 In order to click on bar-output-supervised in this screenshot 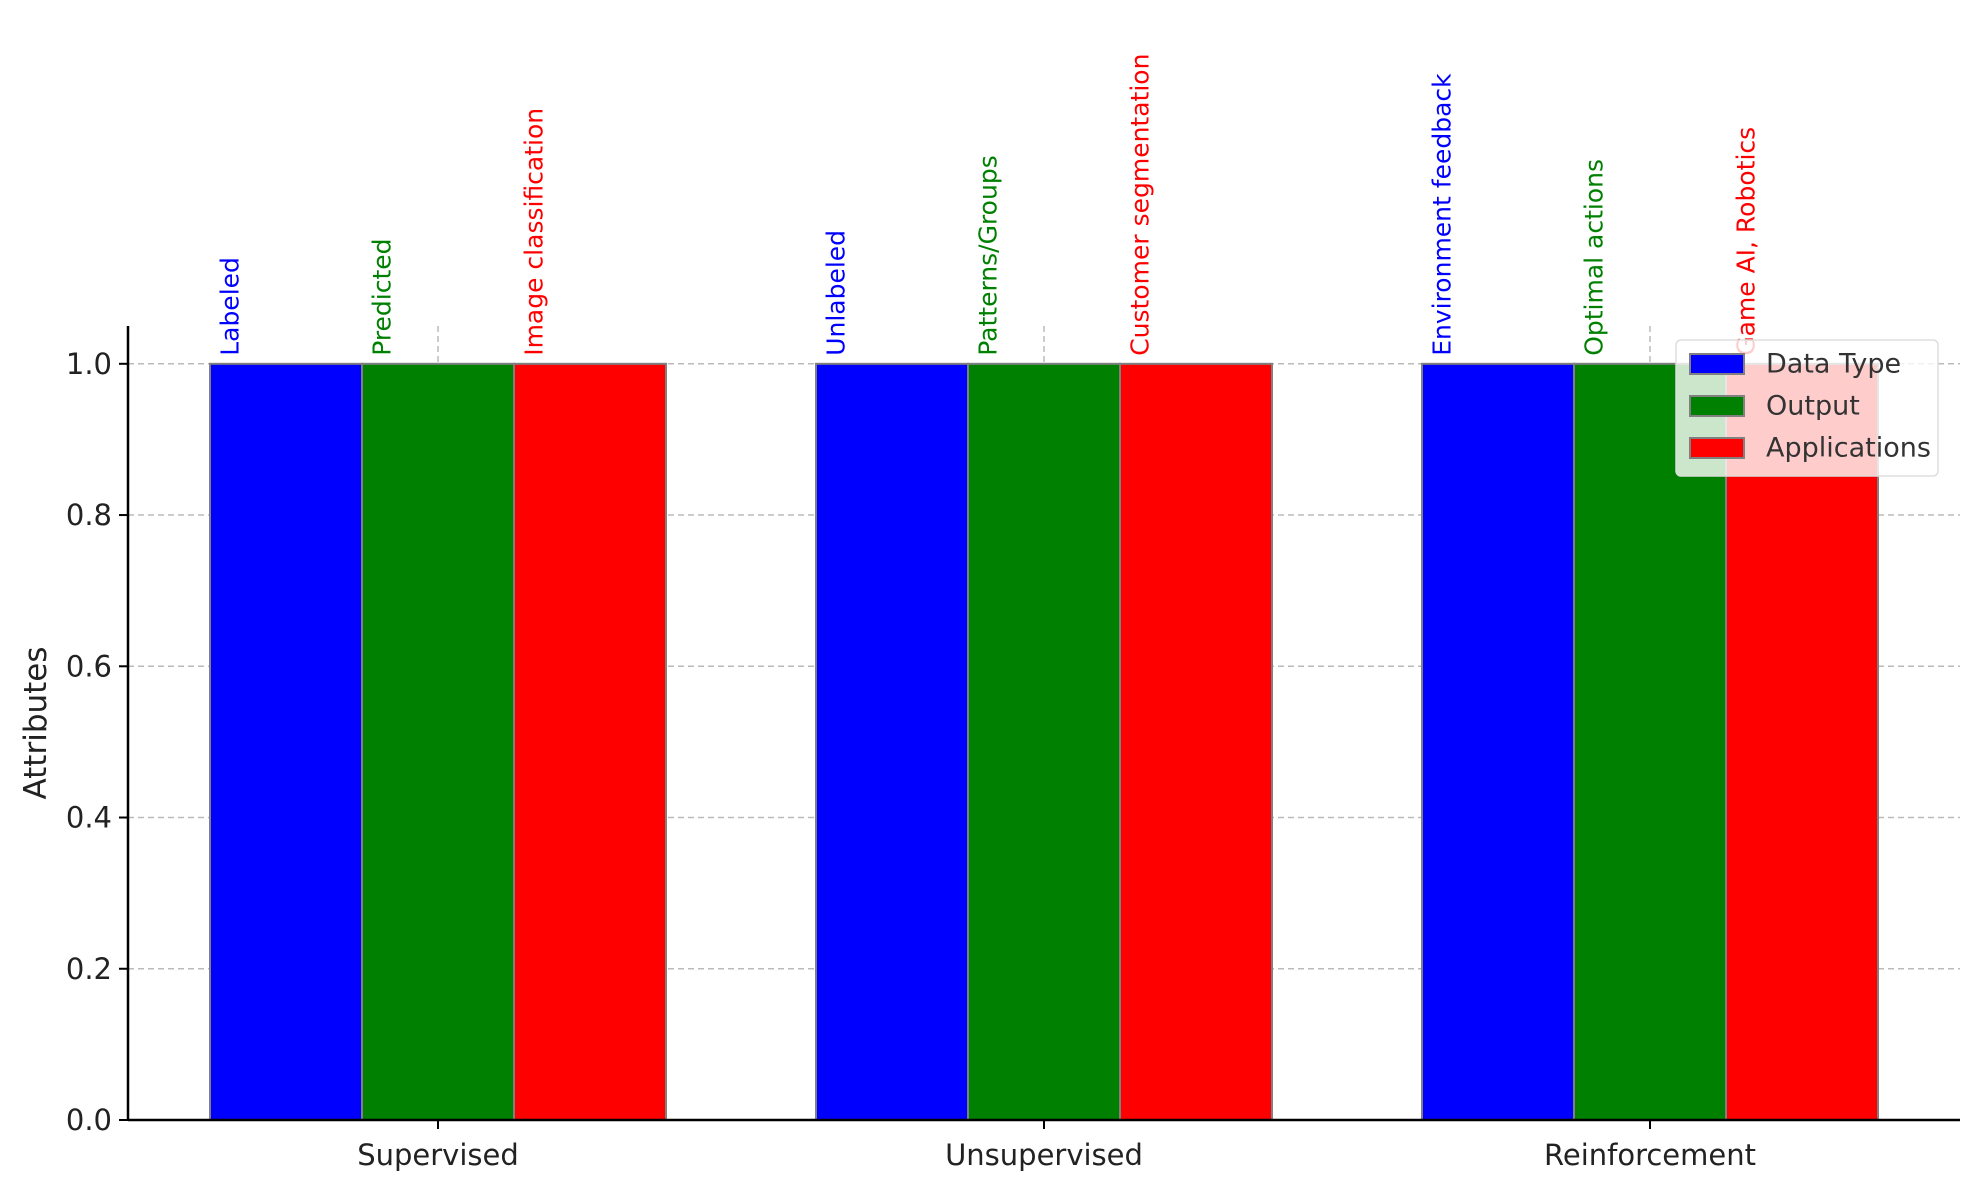, I will do `click(438, 741)`.